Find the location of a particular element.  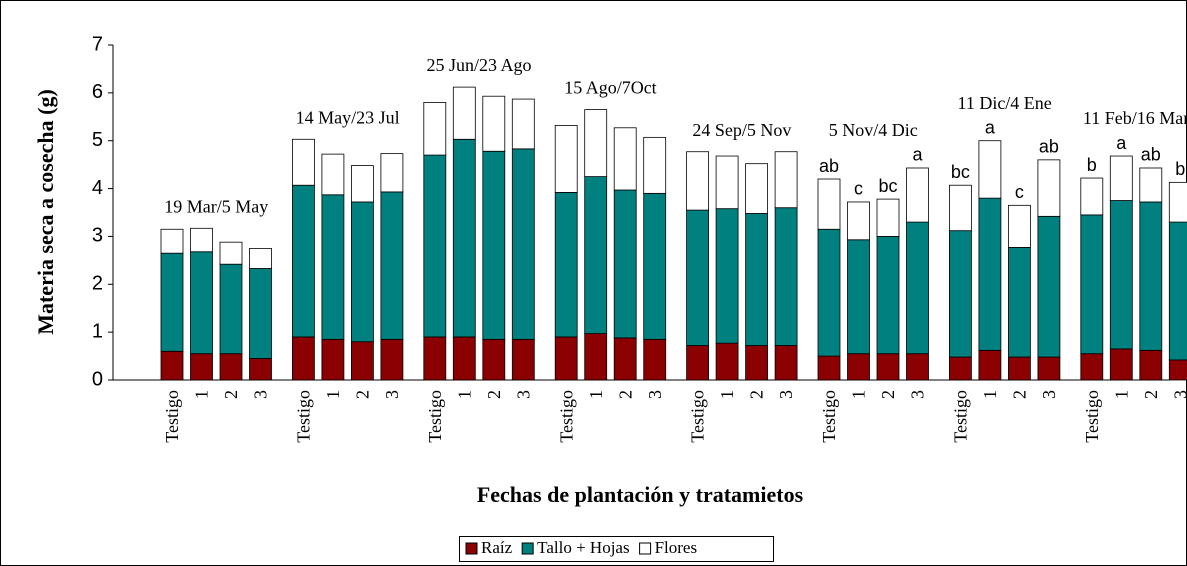

group-label: 14 May/23 Jul is located at coordinates (348, 117).